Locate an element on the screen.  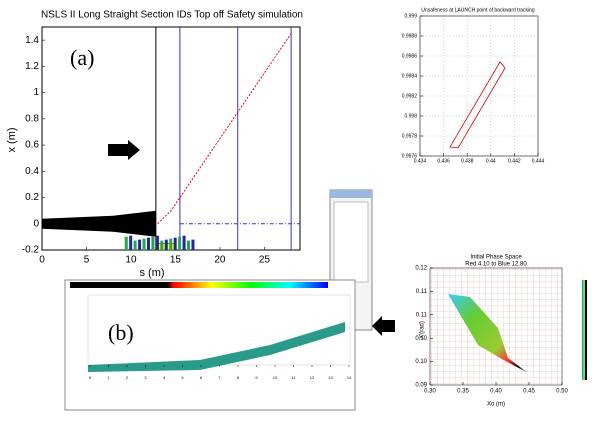
beam-envelope is located at coordinates (216, 347).